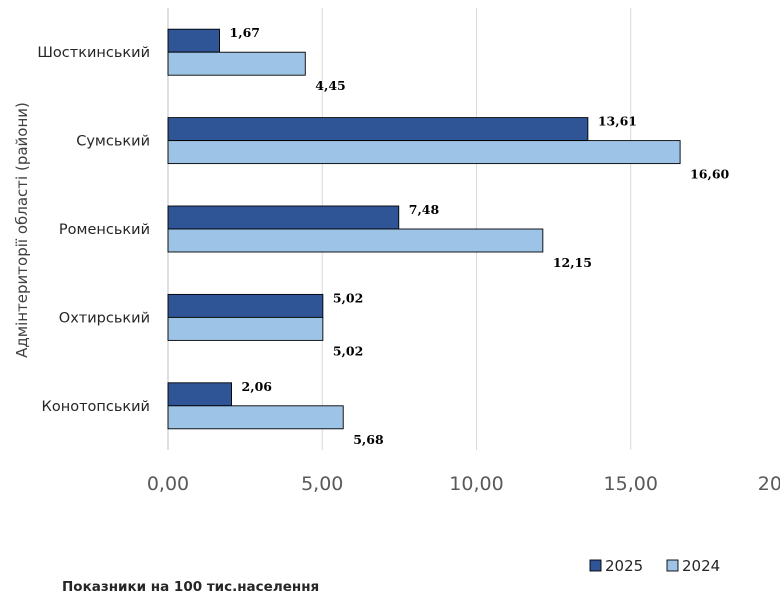 This screenshot has height=598, width=780. What do you see at coordinates (769, 484) in the screenshot?
I see `x-tick-label-4: 20,00` at bounding box center [769, 484].